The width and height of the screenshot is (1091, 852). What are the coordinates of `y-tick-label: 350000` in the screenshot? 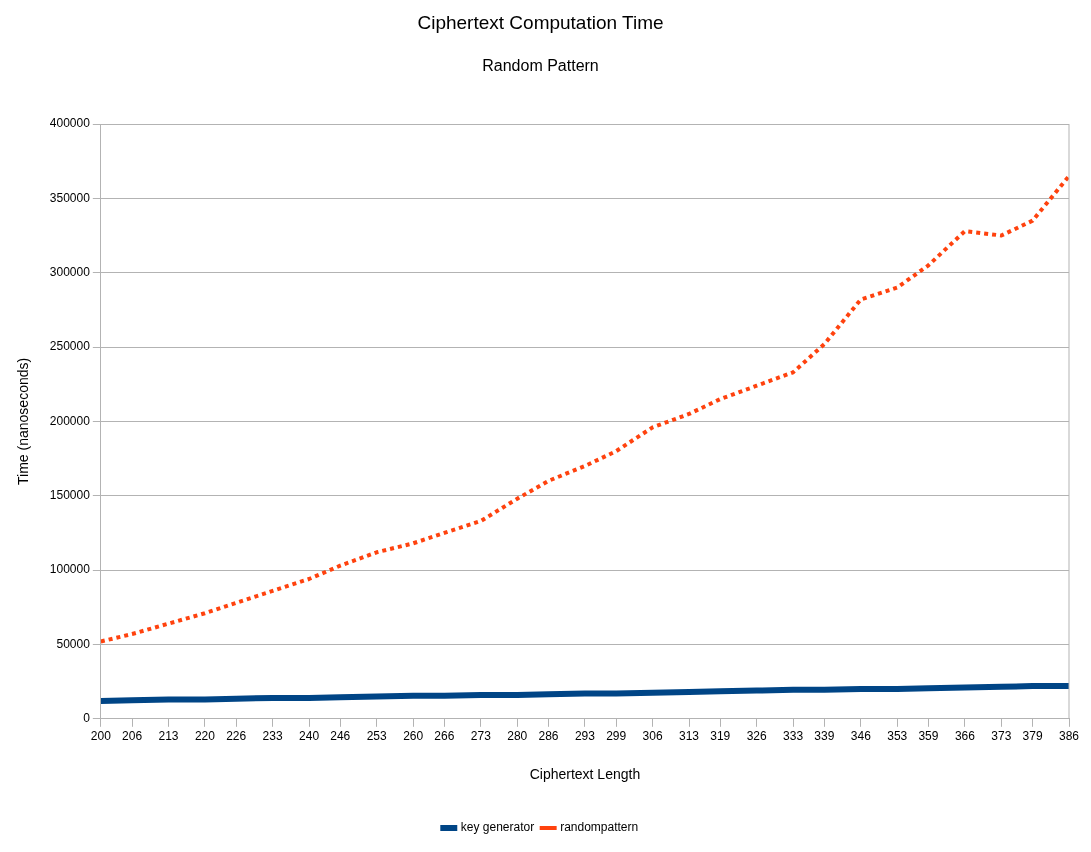 It's located at (70, 197).